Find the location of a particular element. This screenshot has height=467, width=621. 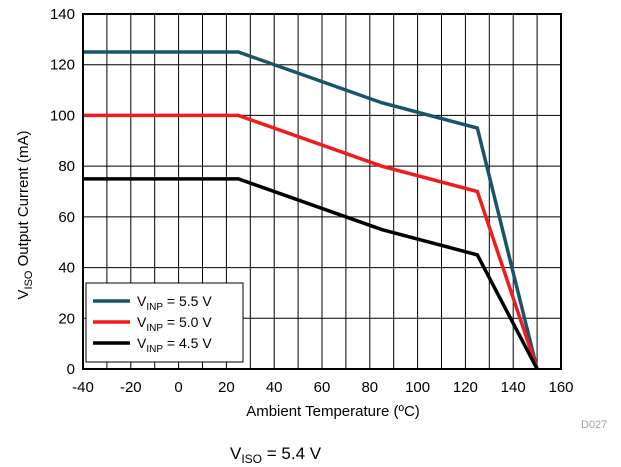

condition-main: V is located at coordinates (236, 453).